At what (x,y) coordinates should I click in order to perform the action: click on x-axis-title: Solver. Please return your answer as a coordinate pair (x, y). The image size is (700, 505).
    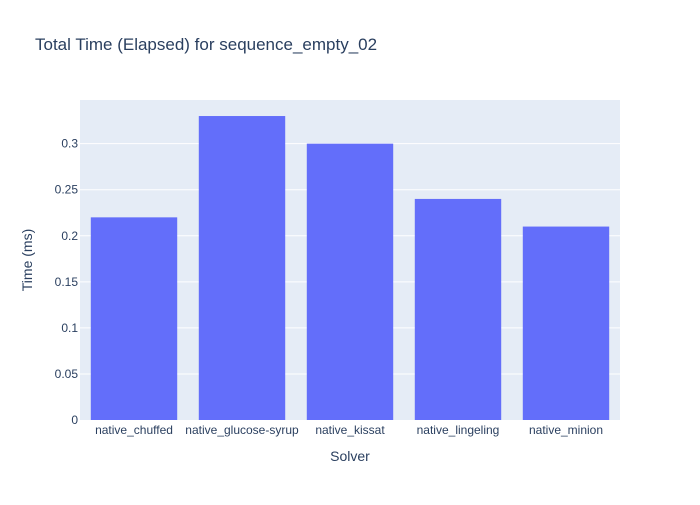
    Looking at the image, I should click on (350, 456).